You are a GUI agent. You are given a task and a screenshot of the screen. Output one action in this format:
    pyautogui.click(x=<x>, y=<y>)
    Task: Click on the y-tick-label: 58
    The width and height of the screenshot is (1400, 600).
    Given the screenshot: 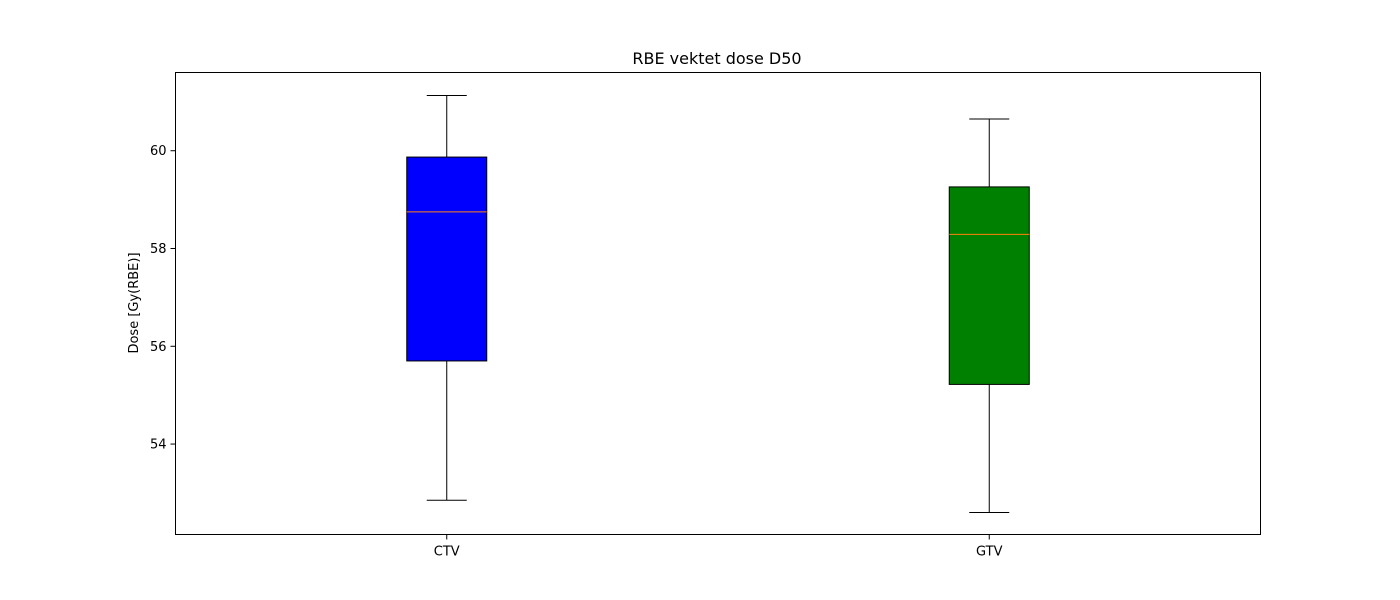 What is the action you would take?
    pyautogui.click(x=158, y=249)
    